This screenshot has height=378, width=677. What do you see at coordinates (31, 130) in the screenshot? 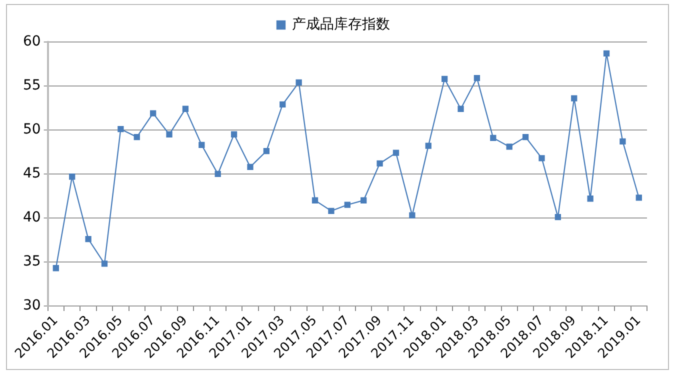
I see `y-tick-label: 50` at bounding box center [31, 130].